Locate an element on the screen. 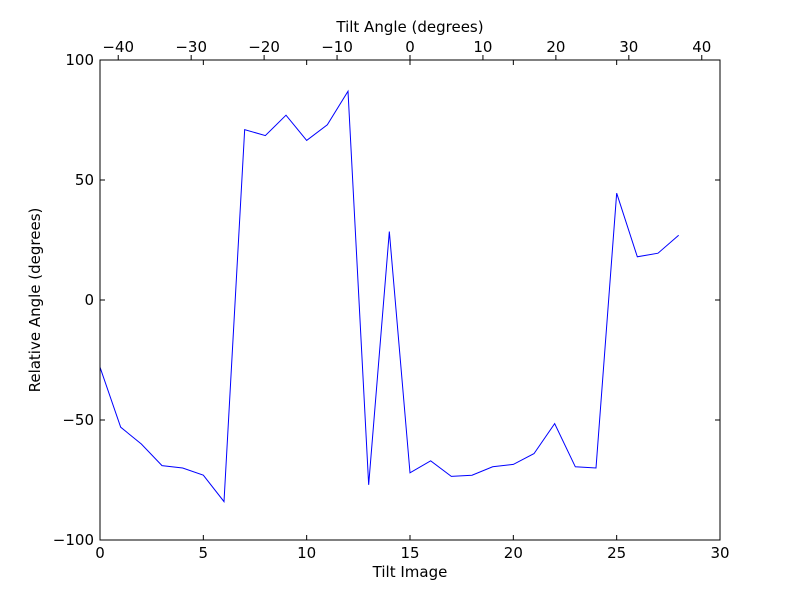 The image size is (800, 600). x2-tick-label: 30 is located at coordinates (628, 47).